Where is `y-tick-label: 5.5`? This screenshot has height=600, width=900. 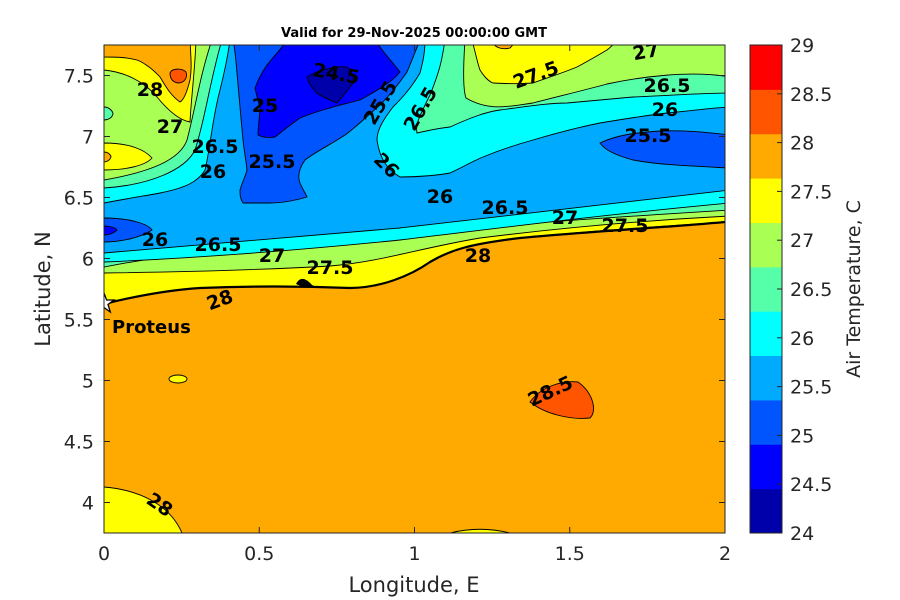 y-tick-label: 5.5 is located at coordinates (79, 321).